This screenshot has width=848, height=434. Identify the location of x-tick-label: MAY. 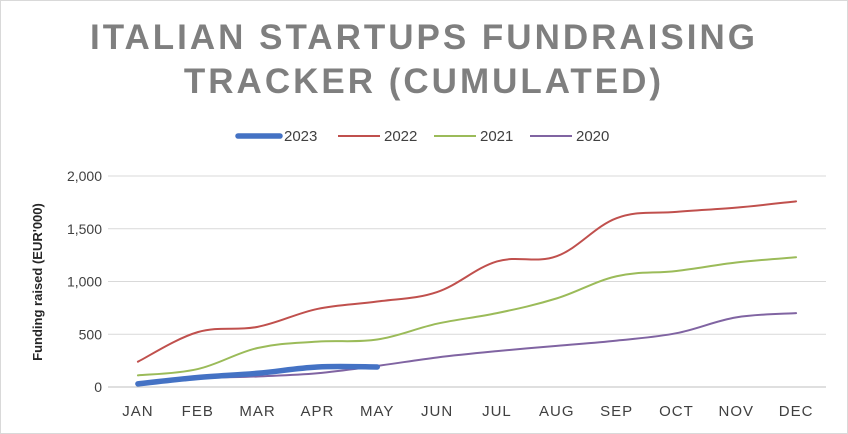
(377, 411).